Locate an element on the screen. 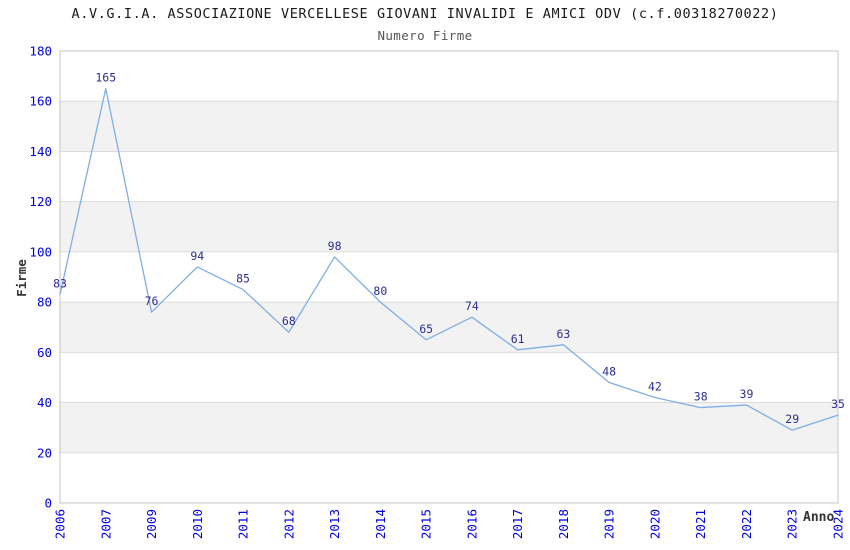  data-point-label: 83 is located at coordinates (60, 284).